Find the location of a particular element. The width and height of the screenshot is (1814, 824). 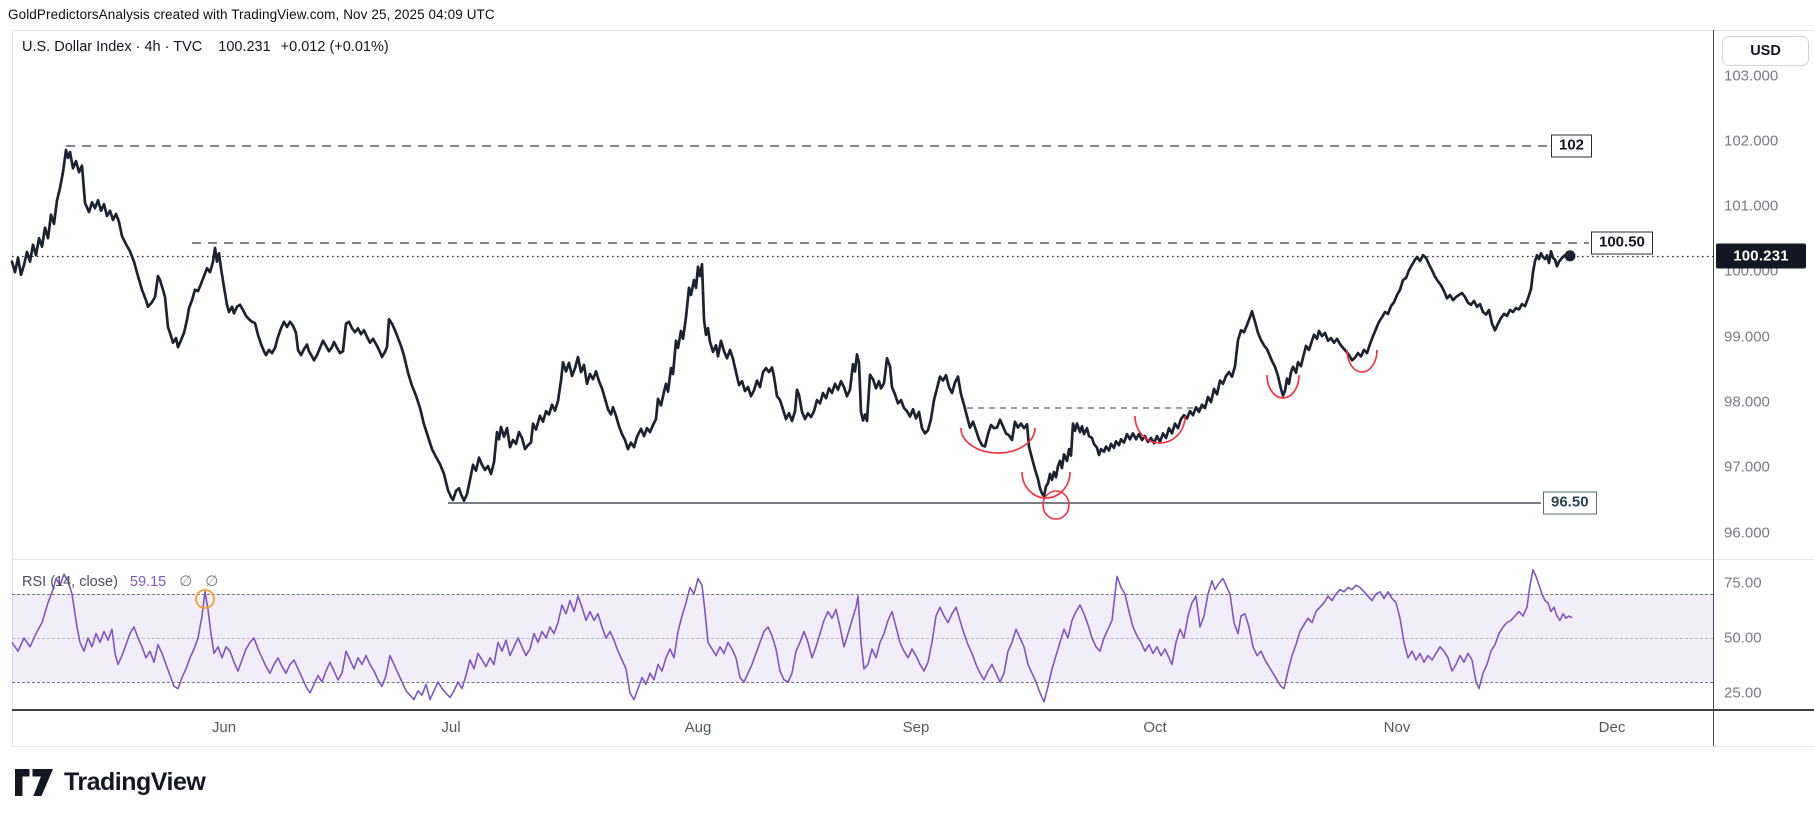

rsi-upper-band-line is located at coordinates (862, 594).